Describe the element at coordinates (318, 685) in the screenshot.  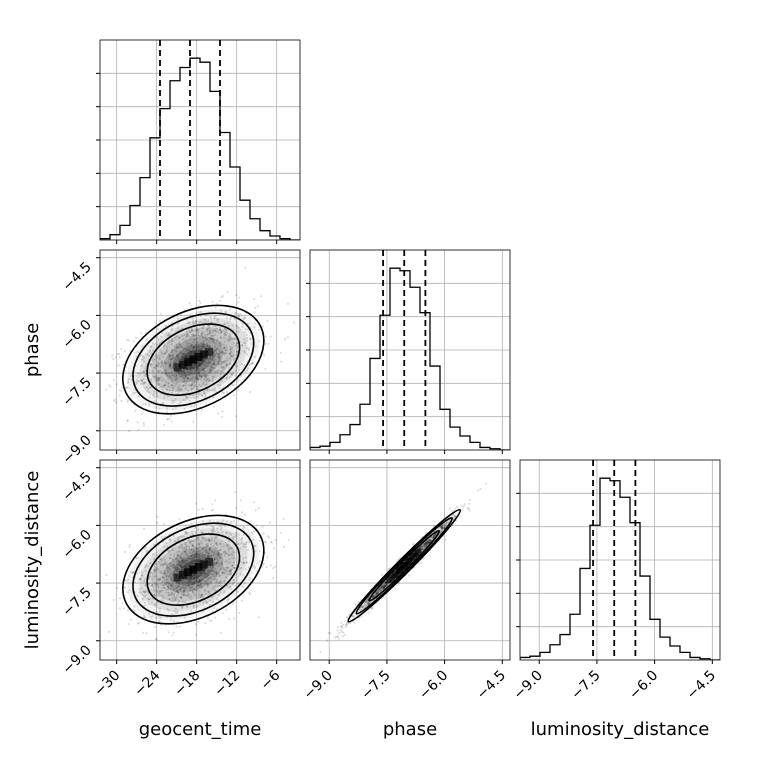
I see `x-tick-label: −9.0` at that location.